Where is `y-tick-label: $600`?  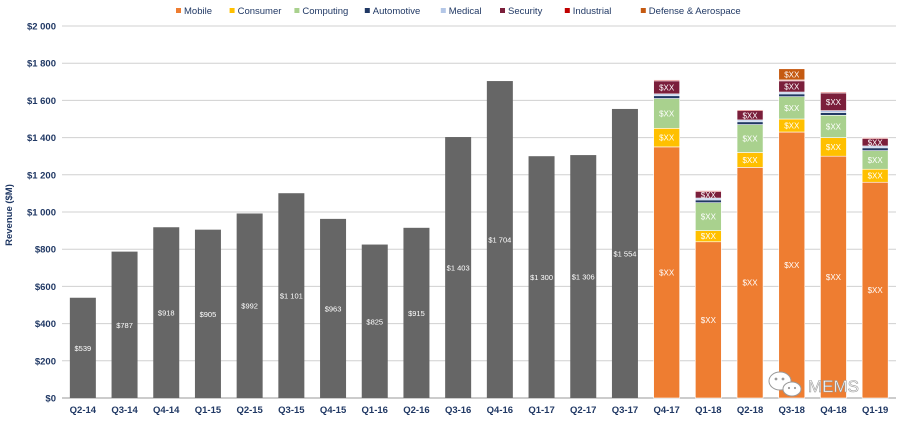
y-tick-label: $600 is located at coordinates (45, 287).